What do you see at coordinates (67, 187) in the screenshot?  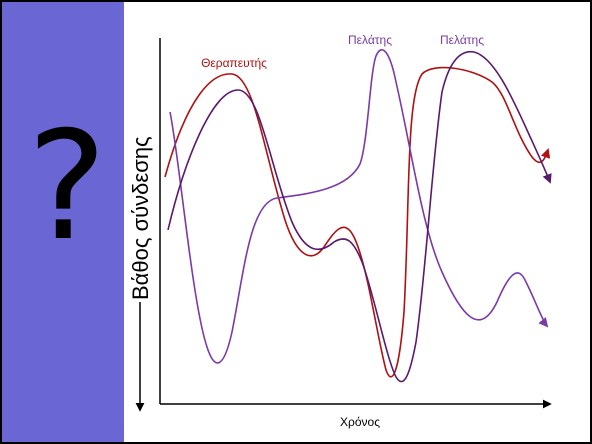 I see `question-mark: ?` at bounding box center [67, 187].